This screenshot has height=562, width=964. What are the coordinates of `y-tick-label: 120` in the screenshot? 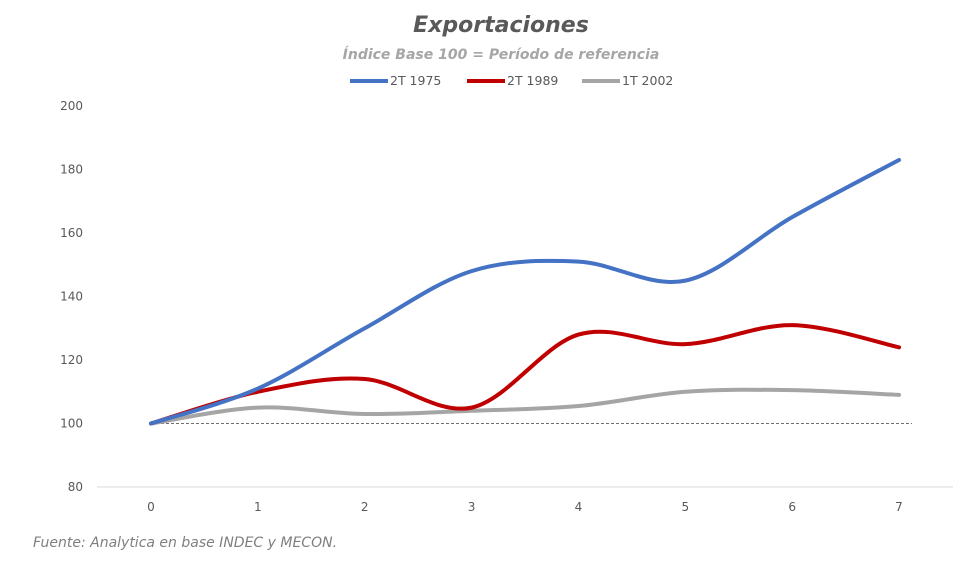 It's located at (71, 360).